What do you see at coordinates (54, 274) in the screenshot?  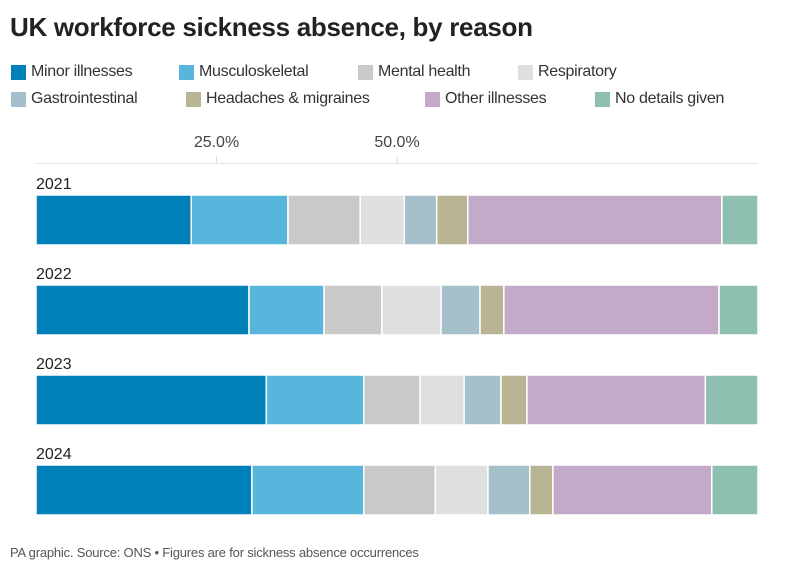 I see `category-label: 2022` at bounding box center [54, 274].